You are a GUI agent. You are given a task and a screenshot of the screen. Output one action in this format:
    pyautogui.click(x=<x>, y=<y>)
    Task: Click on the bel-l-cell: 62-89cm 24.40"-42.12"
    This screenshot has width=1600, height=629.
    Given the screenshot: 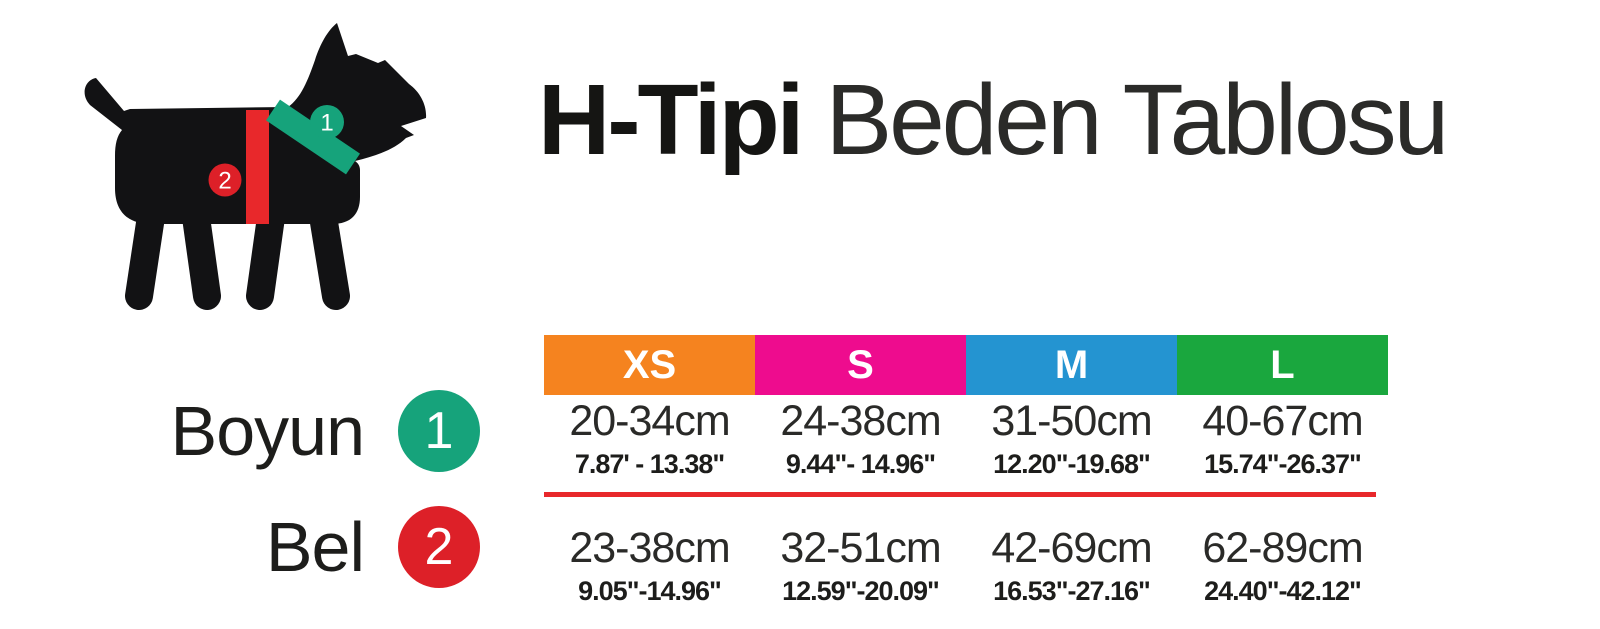 What is the action you would take?
    pyautogui.click(x=1282, y=566)
    